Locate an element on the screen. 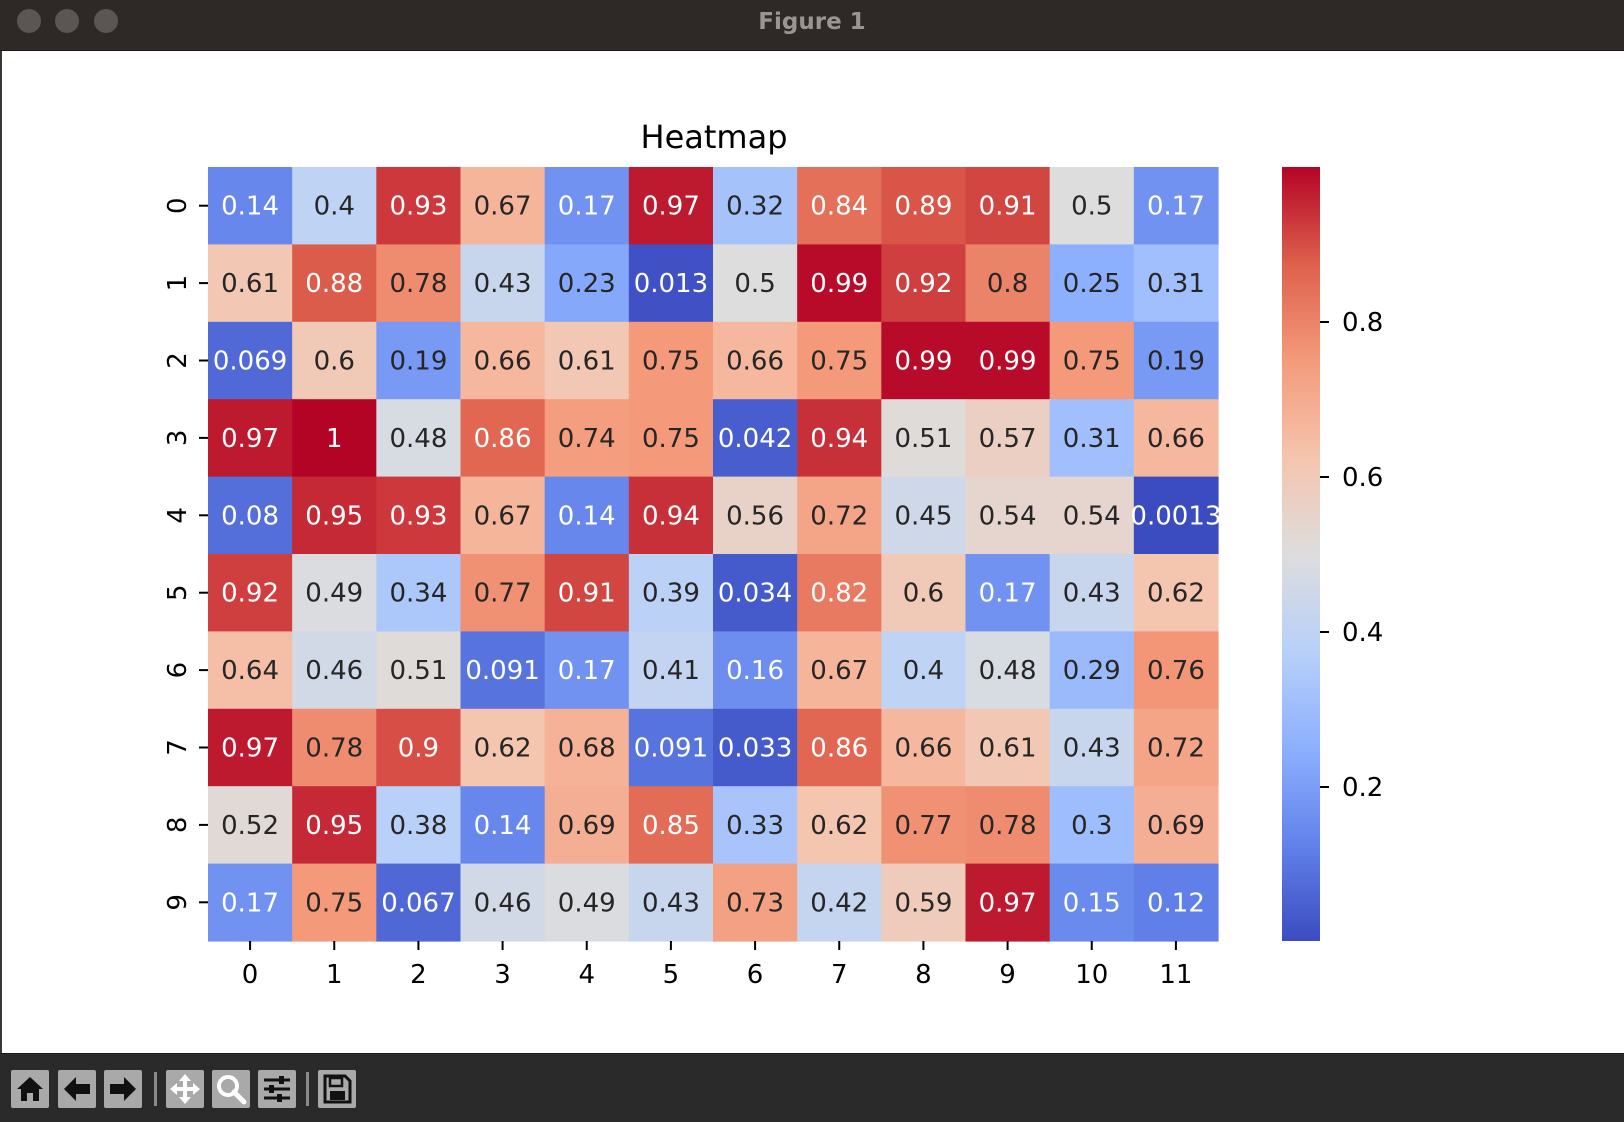 The height and width of the screenshot is (1122, 1624). cell-value-label: 0.75 is located at coordinates (671, 362).